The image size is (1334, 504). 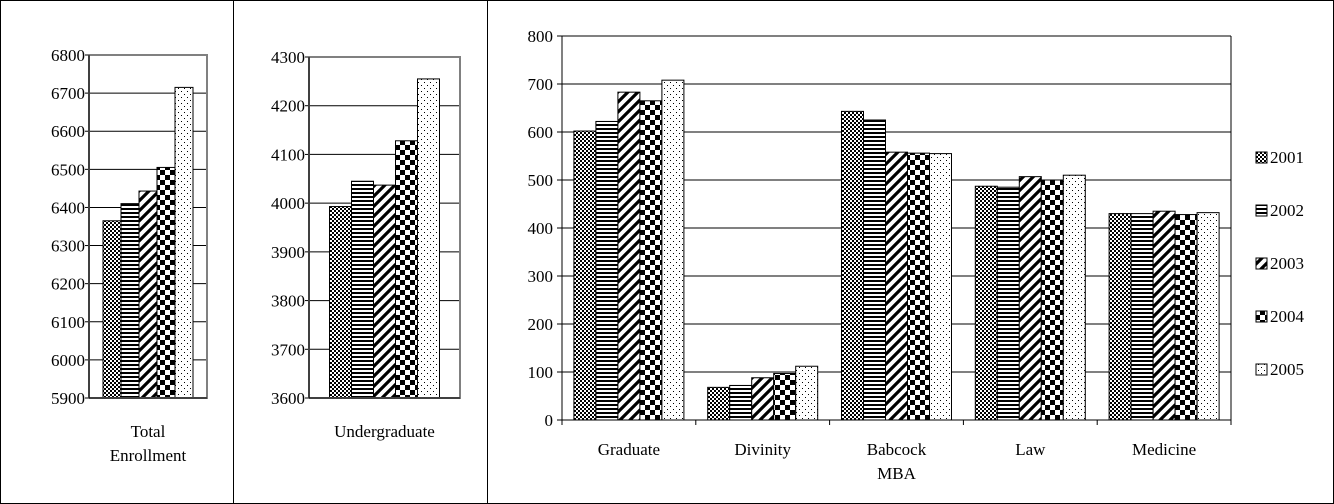 I want to click on bar-divinity-2003, so click(x=763, y=399).